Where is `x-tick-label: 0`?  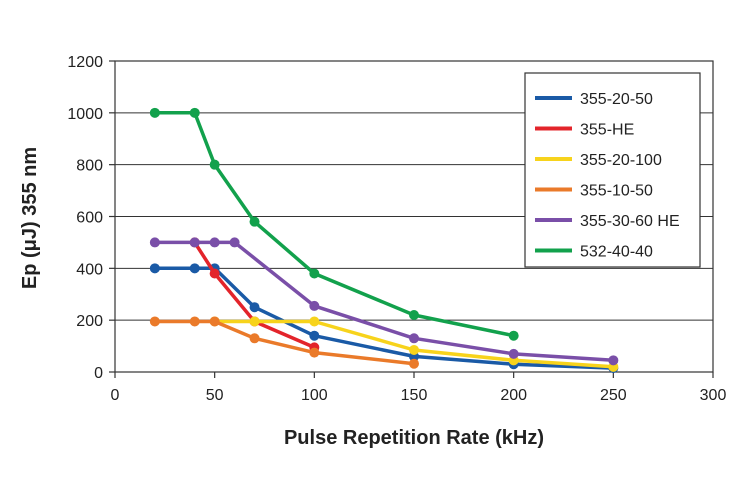
x-tick-label: 0 is located at coordinates (115, 395).